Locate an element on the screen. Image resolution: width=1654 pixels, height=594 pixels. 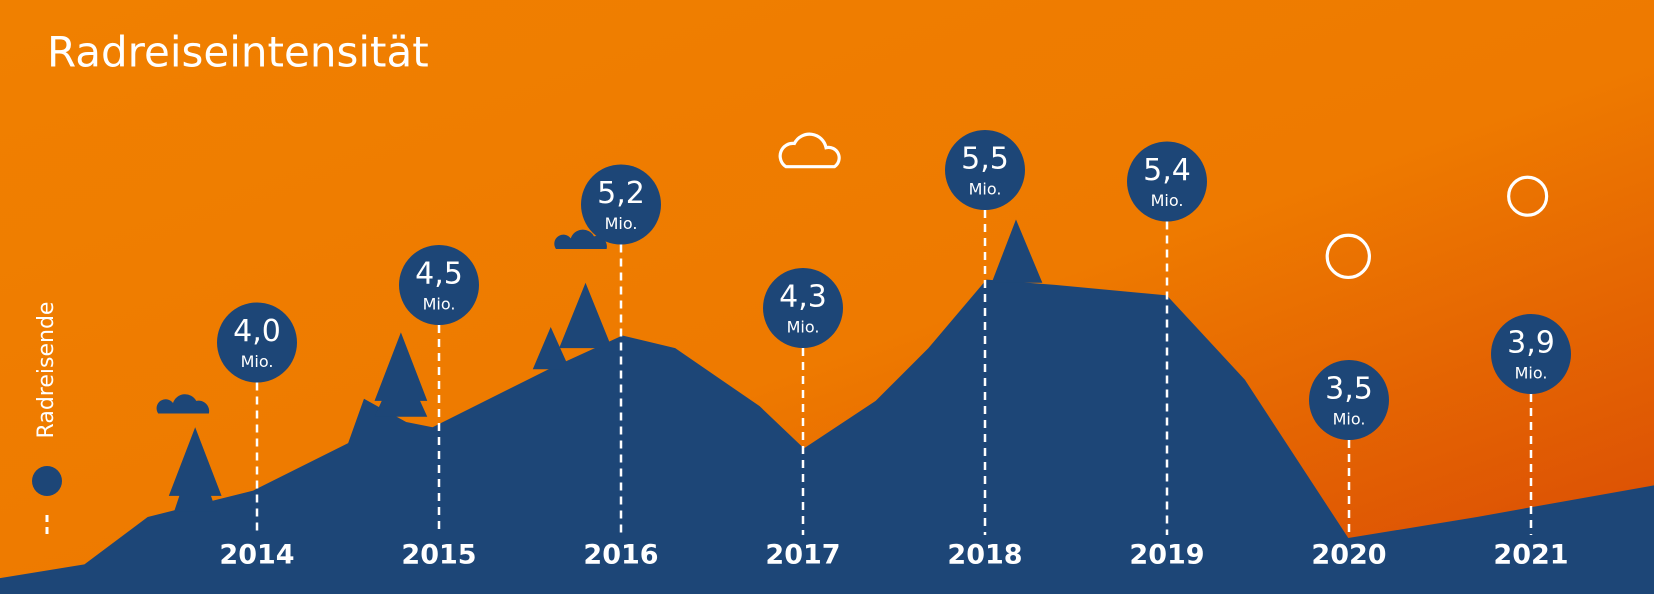
value-label: 3,9 is located at coordinates (1531, 343).